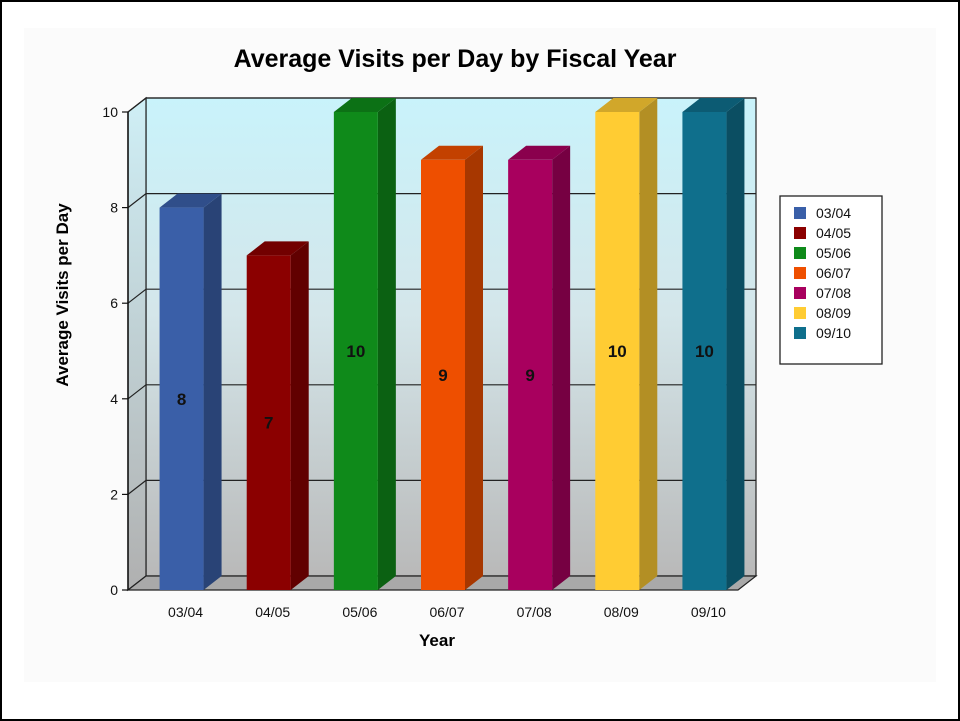  Describe the element at coordinates (359, 612) in the screenshot. I see `x-tick-label: 05/06` at that location.